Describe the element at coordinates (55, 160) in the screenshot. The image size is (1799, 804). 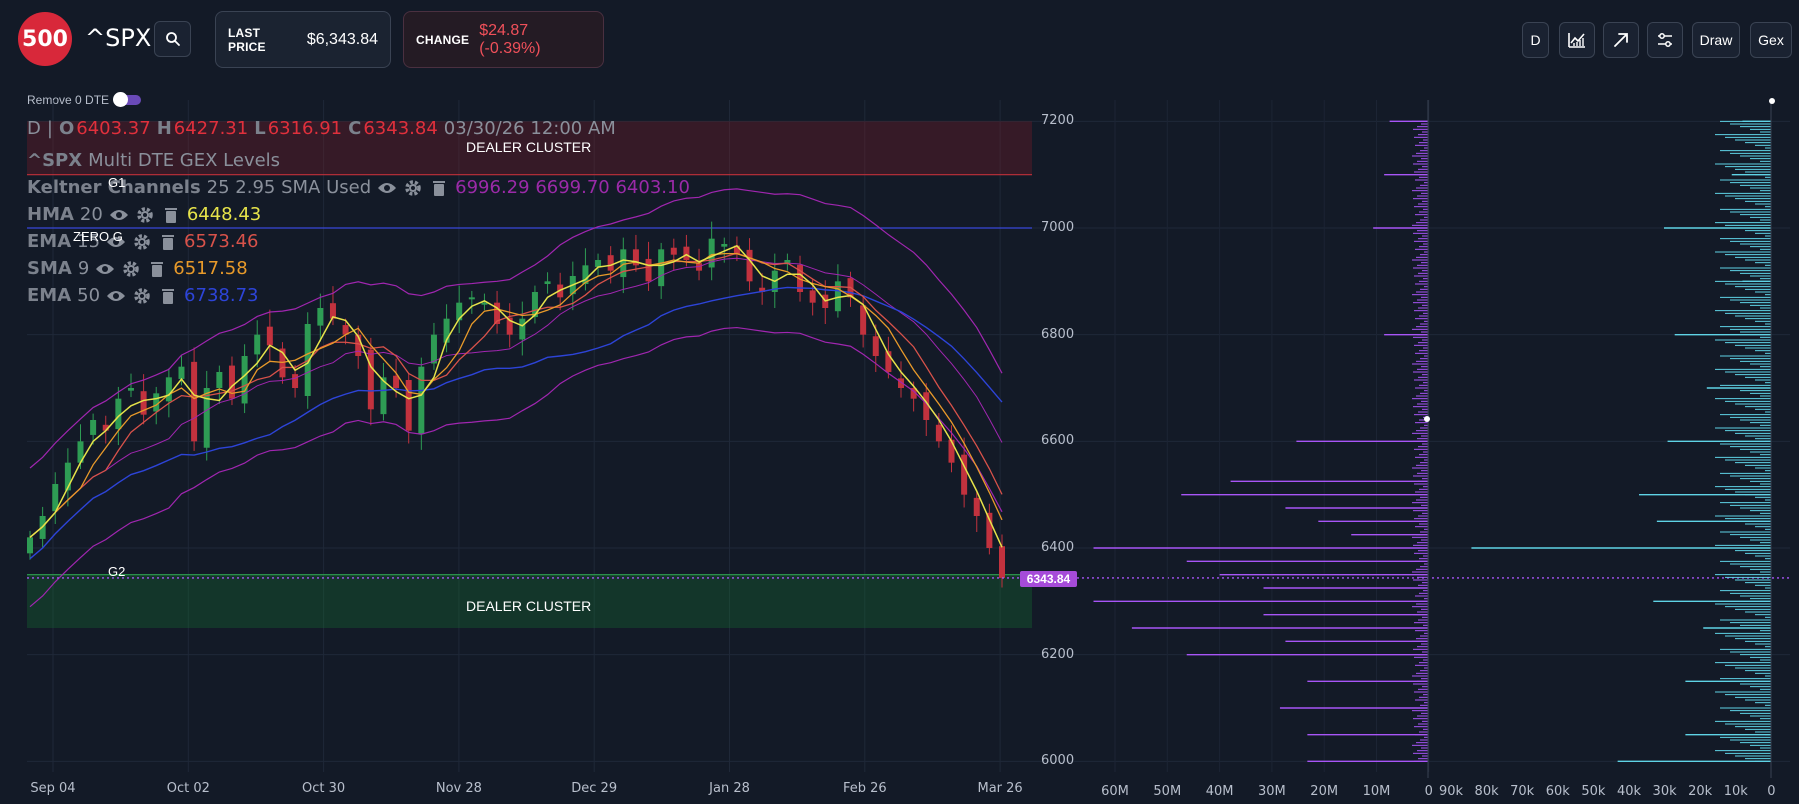
I see `legend-gex-symbol: ^SPX` at that location.